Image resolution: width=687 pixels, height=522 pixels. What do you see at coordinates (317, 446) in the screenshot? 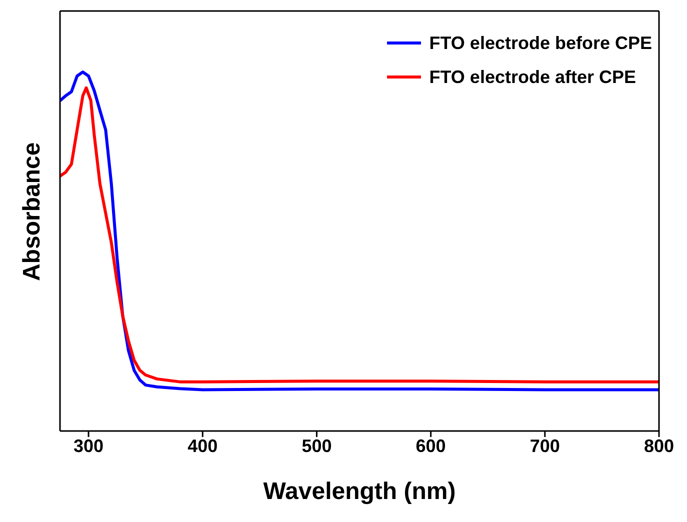
I see `x-tick-label: 500` at bounding box center [317, 446].